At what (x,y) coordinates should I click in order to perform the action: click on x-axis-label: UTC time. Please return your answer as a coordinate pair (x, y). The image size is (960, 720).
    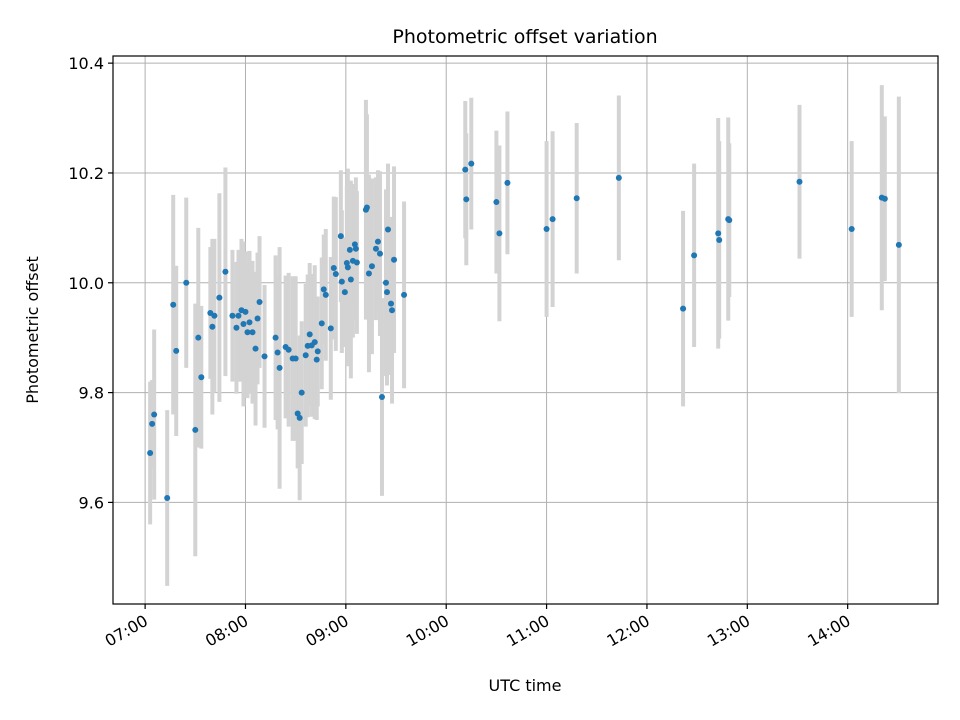
    Looking at the image, I should click on (525, 685).